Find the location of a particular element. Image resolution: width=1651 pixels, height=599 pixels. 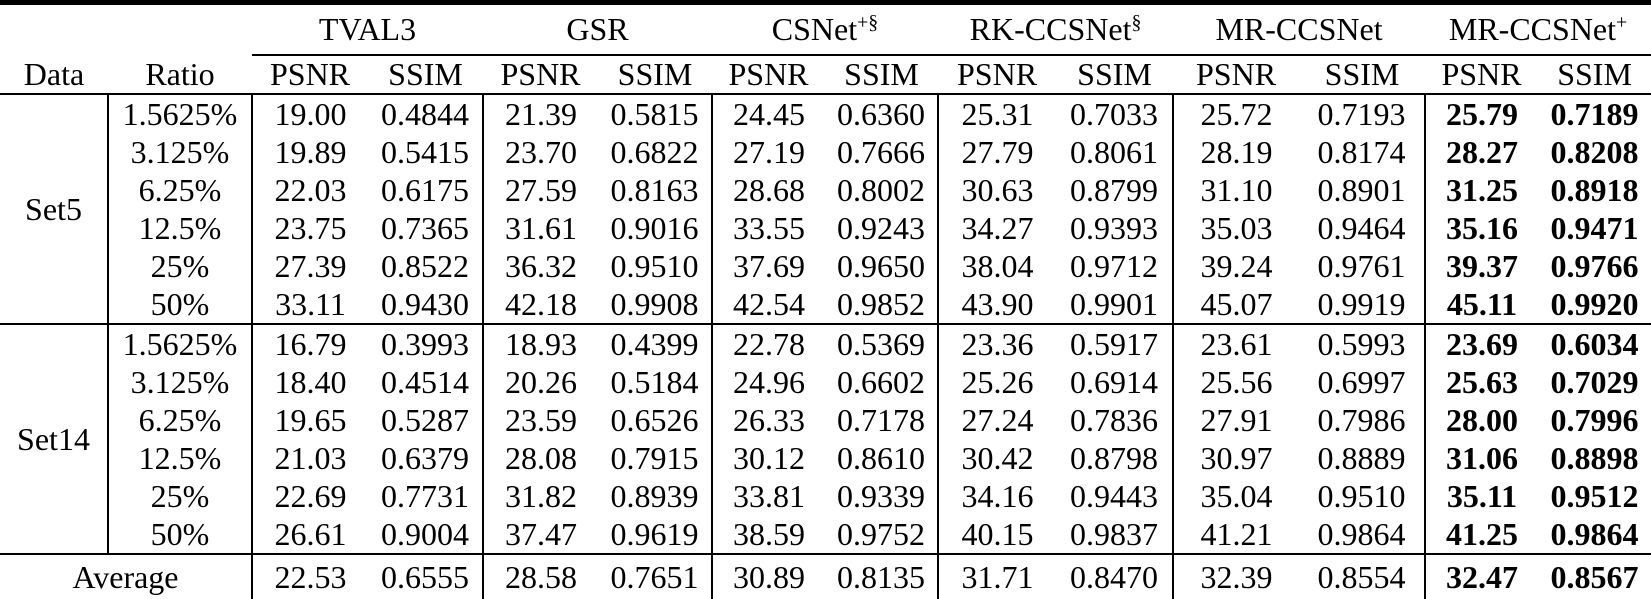

ssim-value: 0.7033 is located at coordinates (1114, 113).